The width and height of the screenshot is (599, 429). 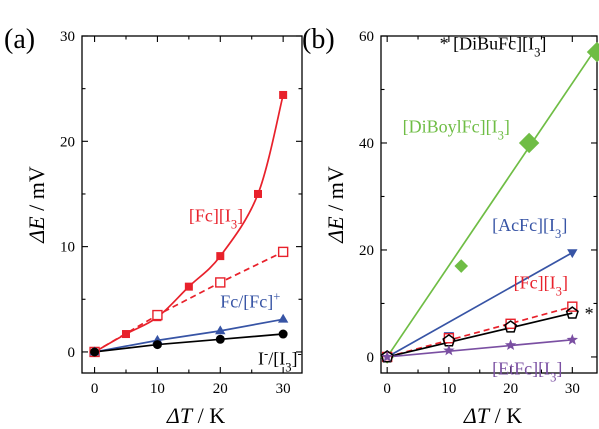 I want to click on series-label-4: *, so click(x=589, y=314).